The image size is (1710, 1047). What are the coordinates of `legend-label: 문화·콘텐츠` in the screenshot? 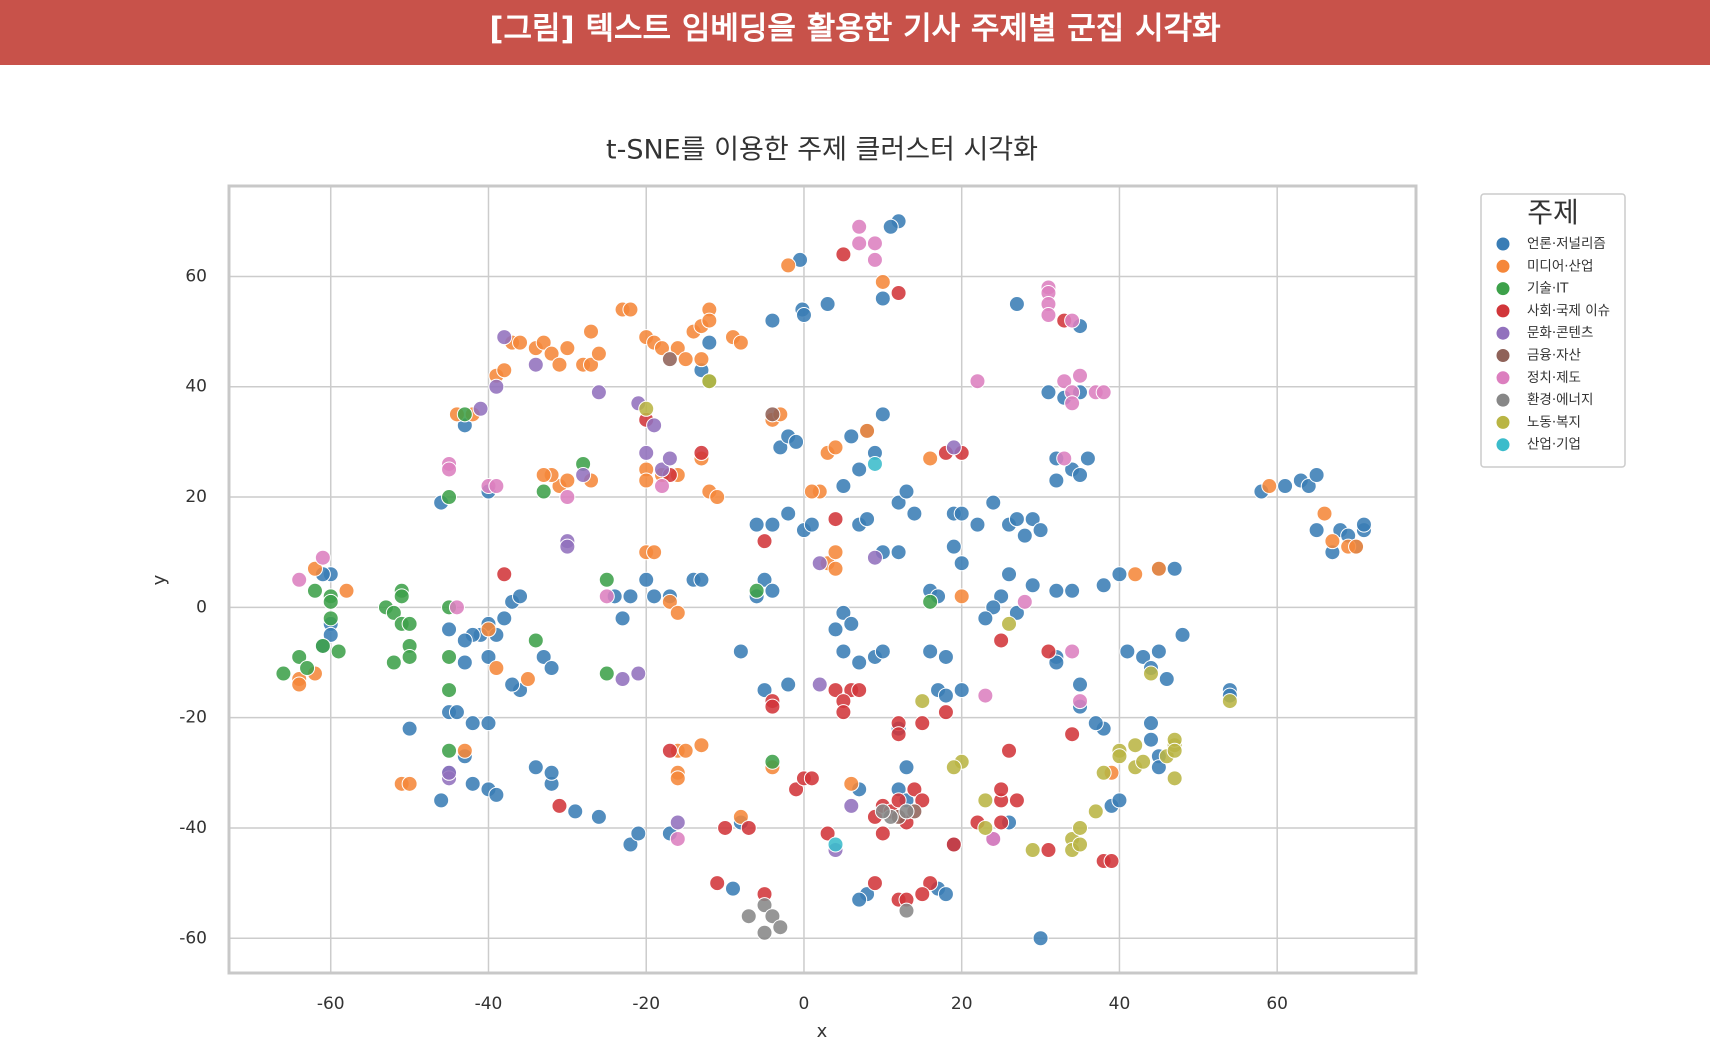 It's located at (1560, 333).